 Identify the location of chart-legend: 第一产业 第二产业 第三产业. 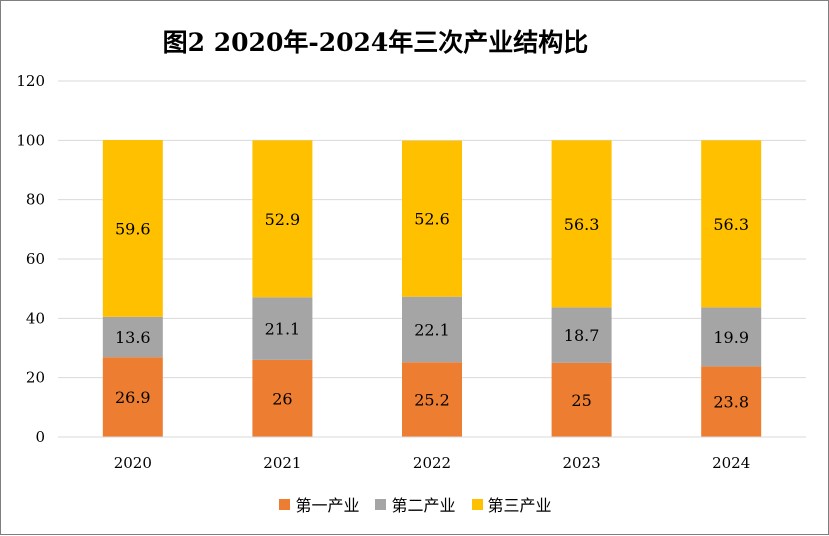
(415, 504).